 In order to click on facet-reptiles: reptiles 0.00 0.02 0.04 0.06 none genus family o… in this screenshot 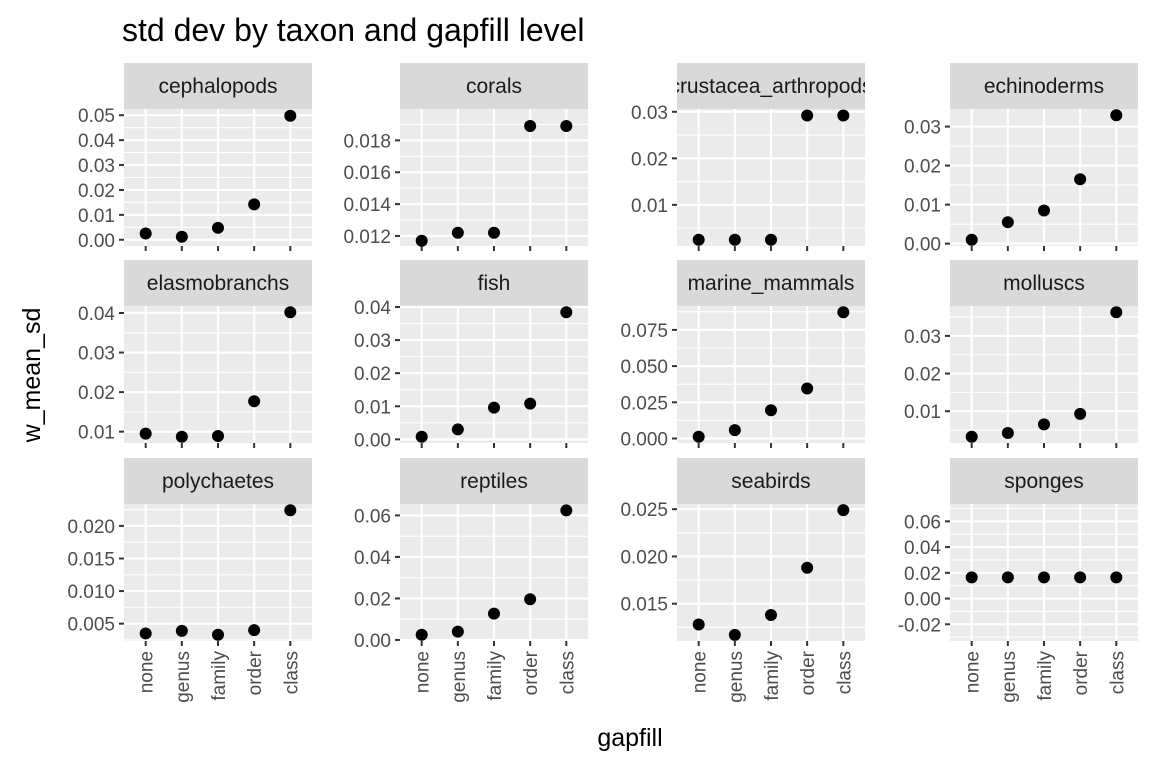, I will do `click(471, 580)`.